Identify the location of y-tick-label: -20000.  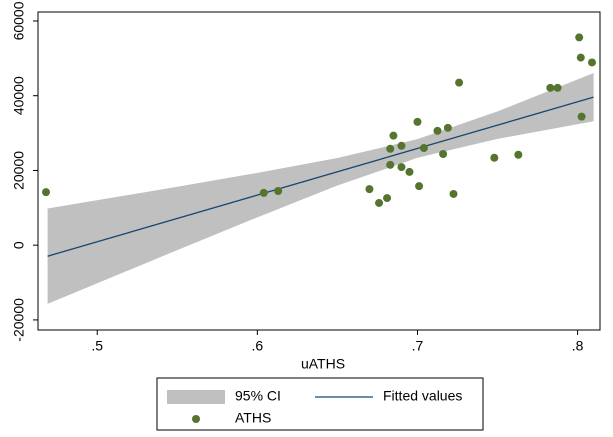
(19, 320).